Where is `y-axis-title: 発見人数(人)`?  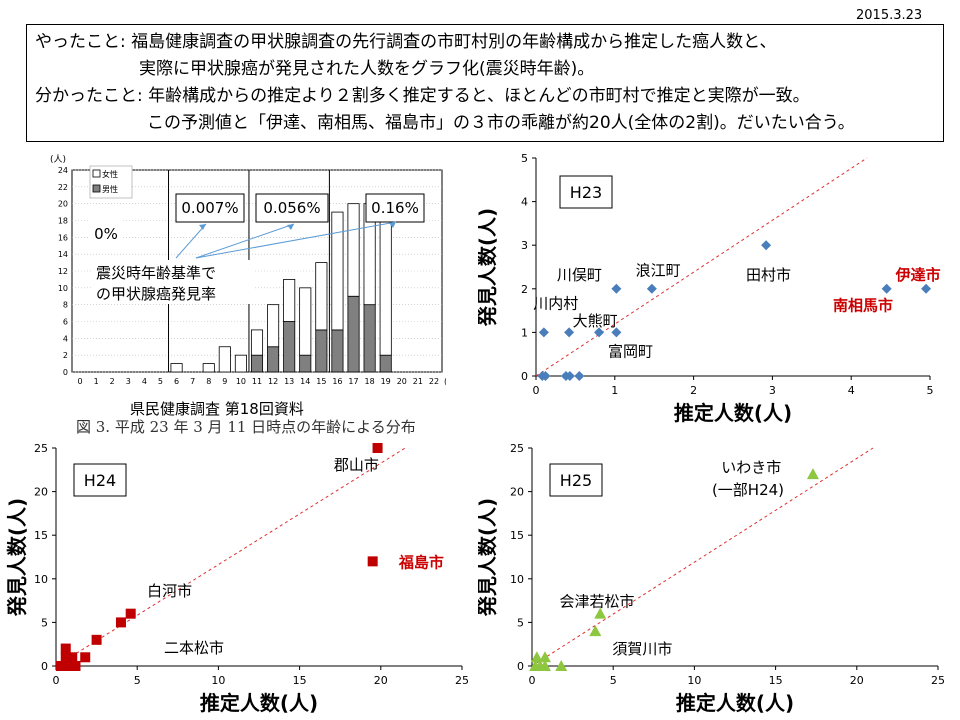 y-axis-title: 発見人数(人) is located at coordinates (488, 267).